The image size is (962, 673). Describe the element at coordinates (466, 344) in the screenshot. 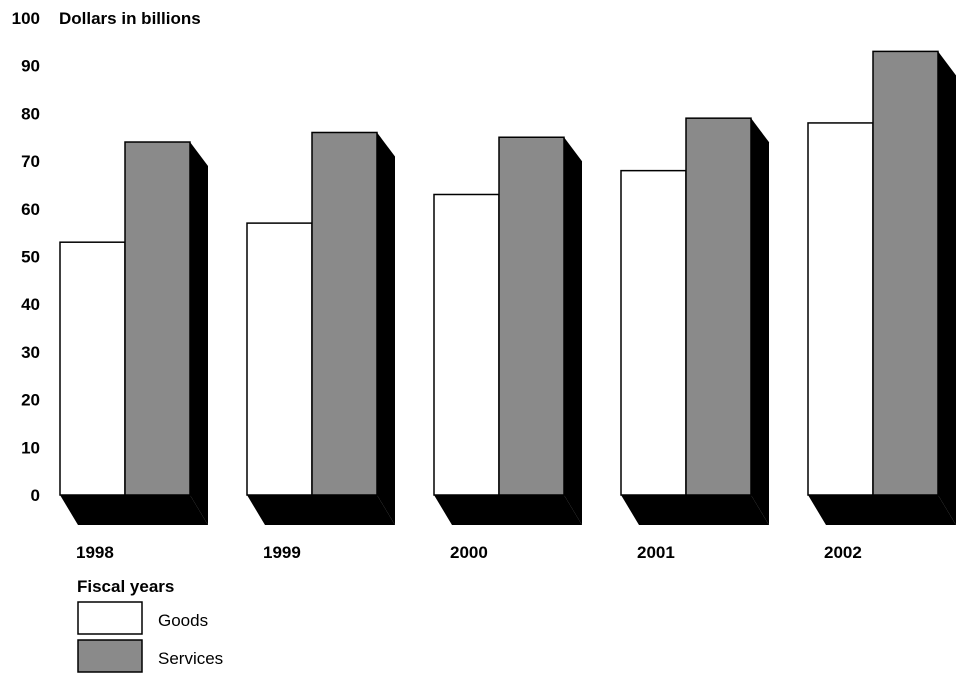

I see `bar-goods-2000` at that location.